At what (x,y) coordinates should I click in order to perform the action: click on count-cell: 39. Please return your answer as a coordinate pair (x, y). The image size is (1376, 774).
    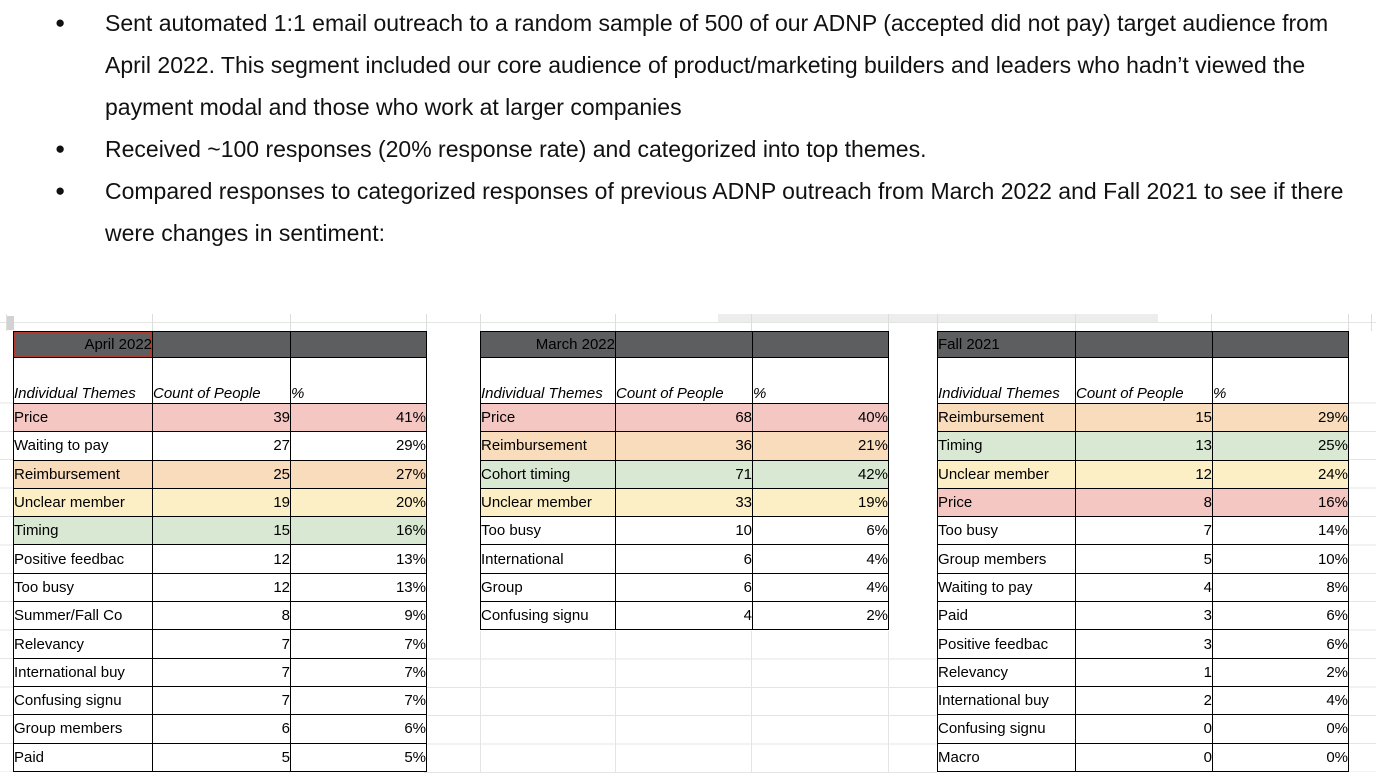
    Looking at the image, I should click on (221, 417).